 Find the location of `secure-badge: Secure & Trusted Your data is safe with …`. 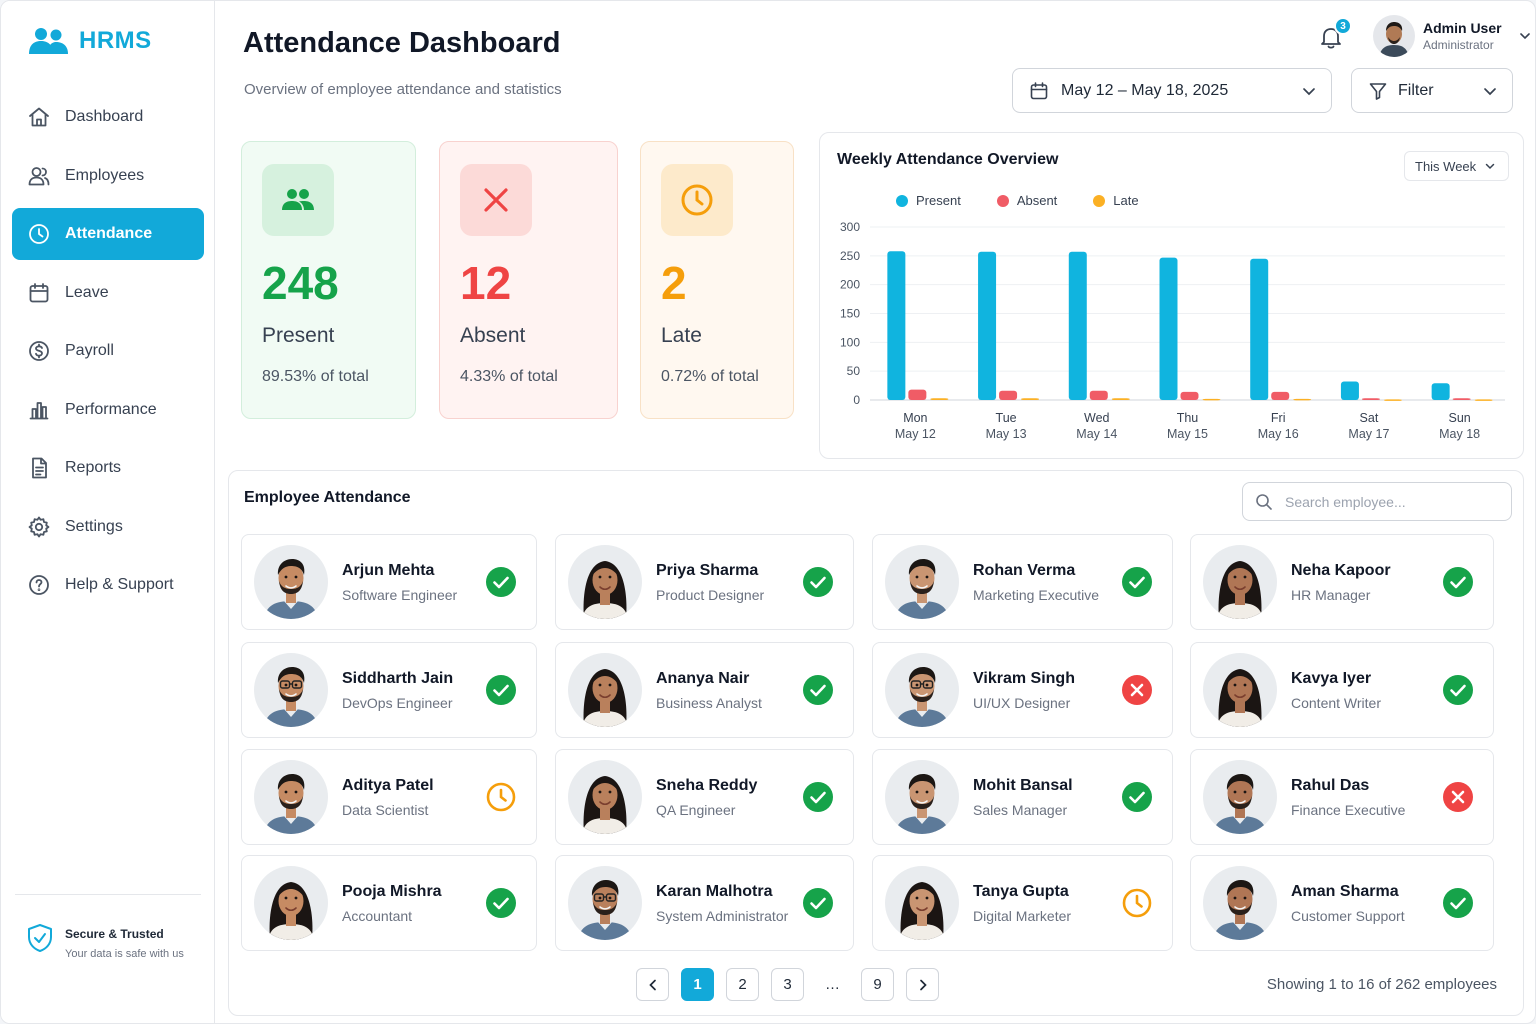

secure-badge: Secure & Trusted Your data is safe with … is located at coordinates (105, 941).